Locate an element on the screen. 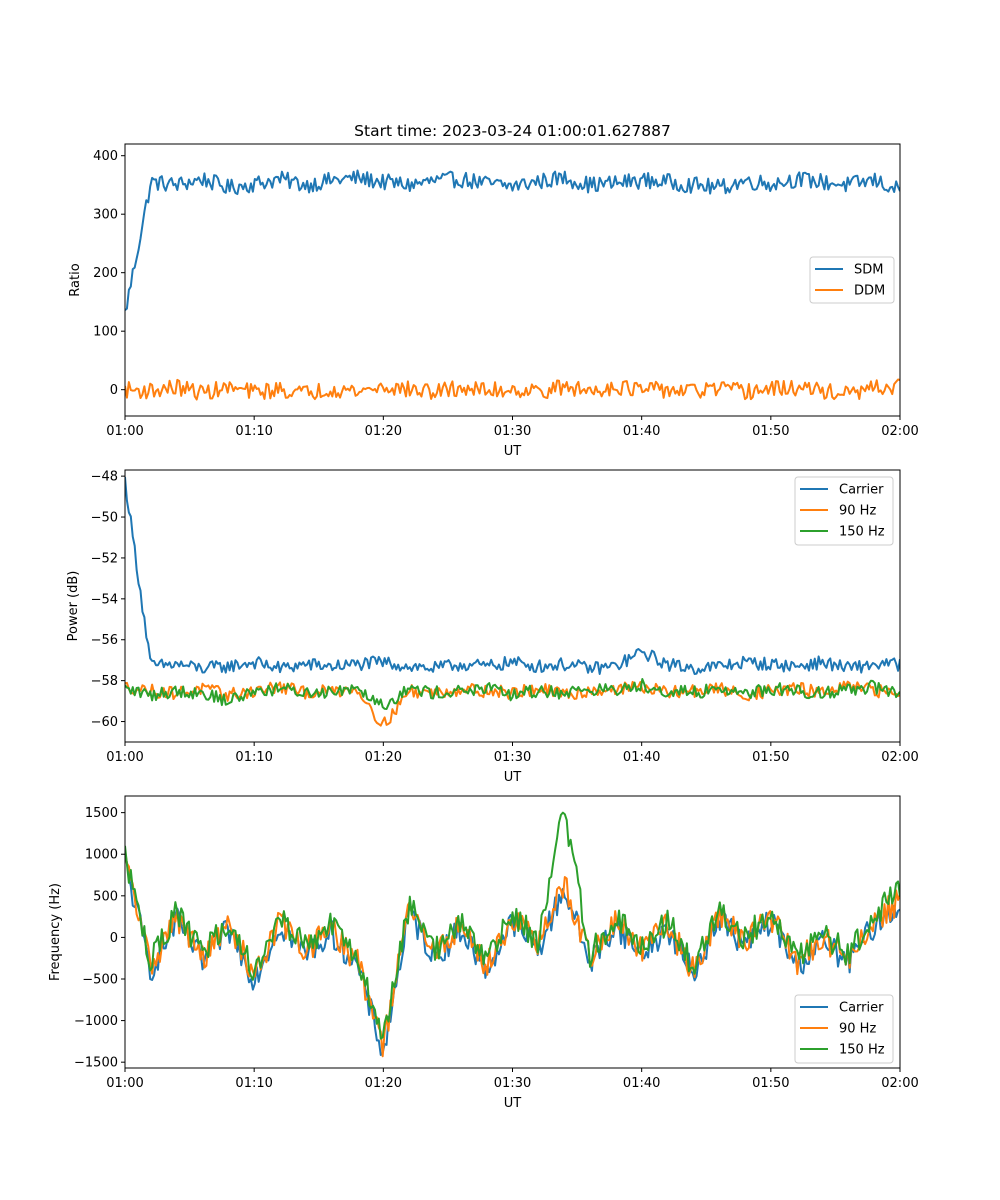 This screenshot has height=1200, width=1000. y-tick-label: 300 is located at coordinates (105, 215).